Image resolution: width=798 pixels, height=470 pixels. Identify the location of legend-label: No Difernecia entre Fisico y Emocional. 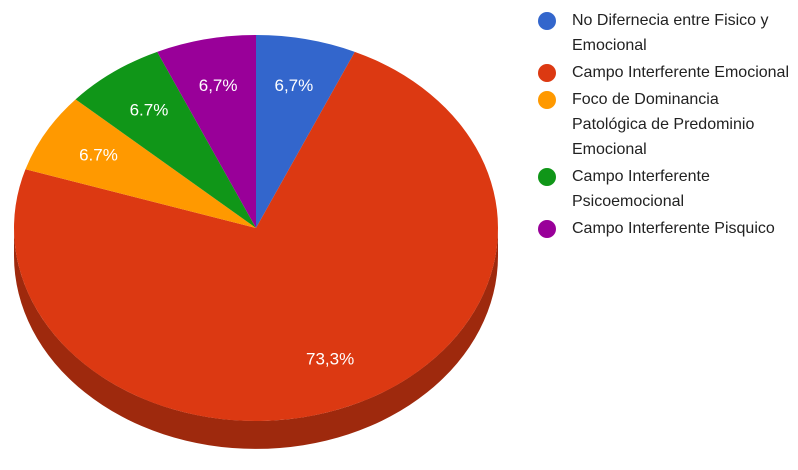
(670, 33).